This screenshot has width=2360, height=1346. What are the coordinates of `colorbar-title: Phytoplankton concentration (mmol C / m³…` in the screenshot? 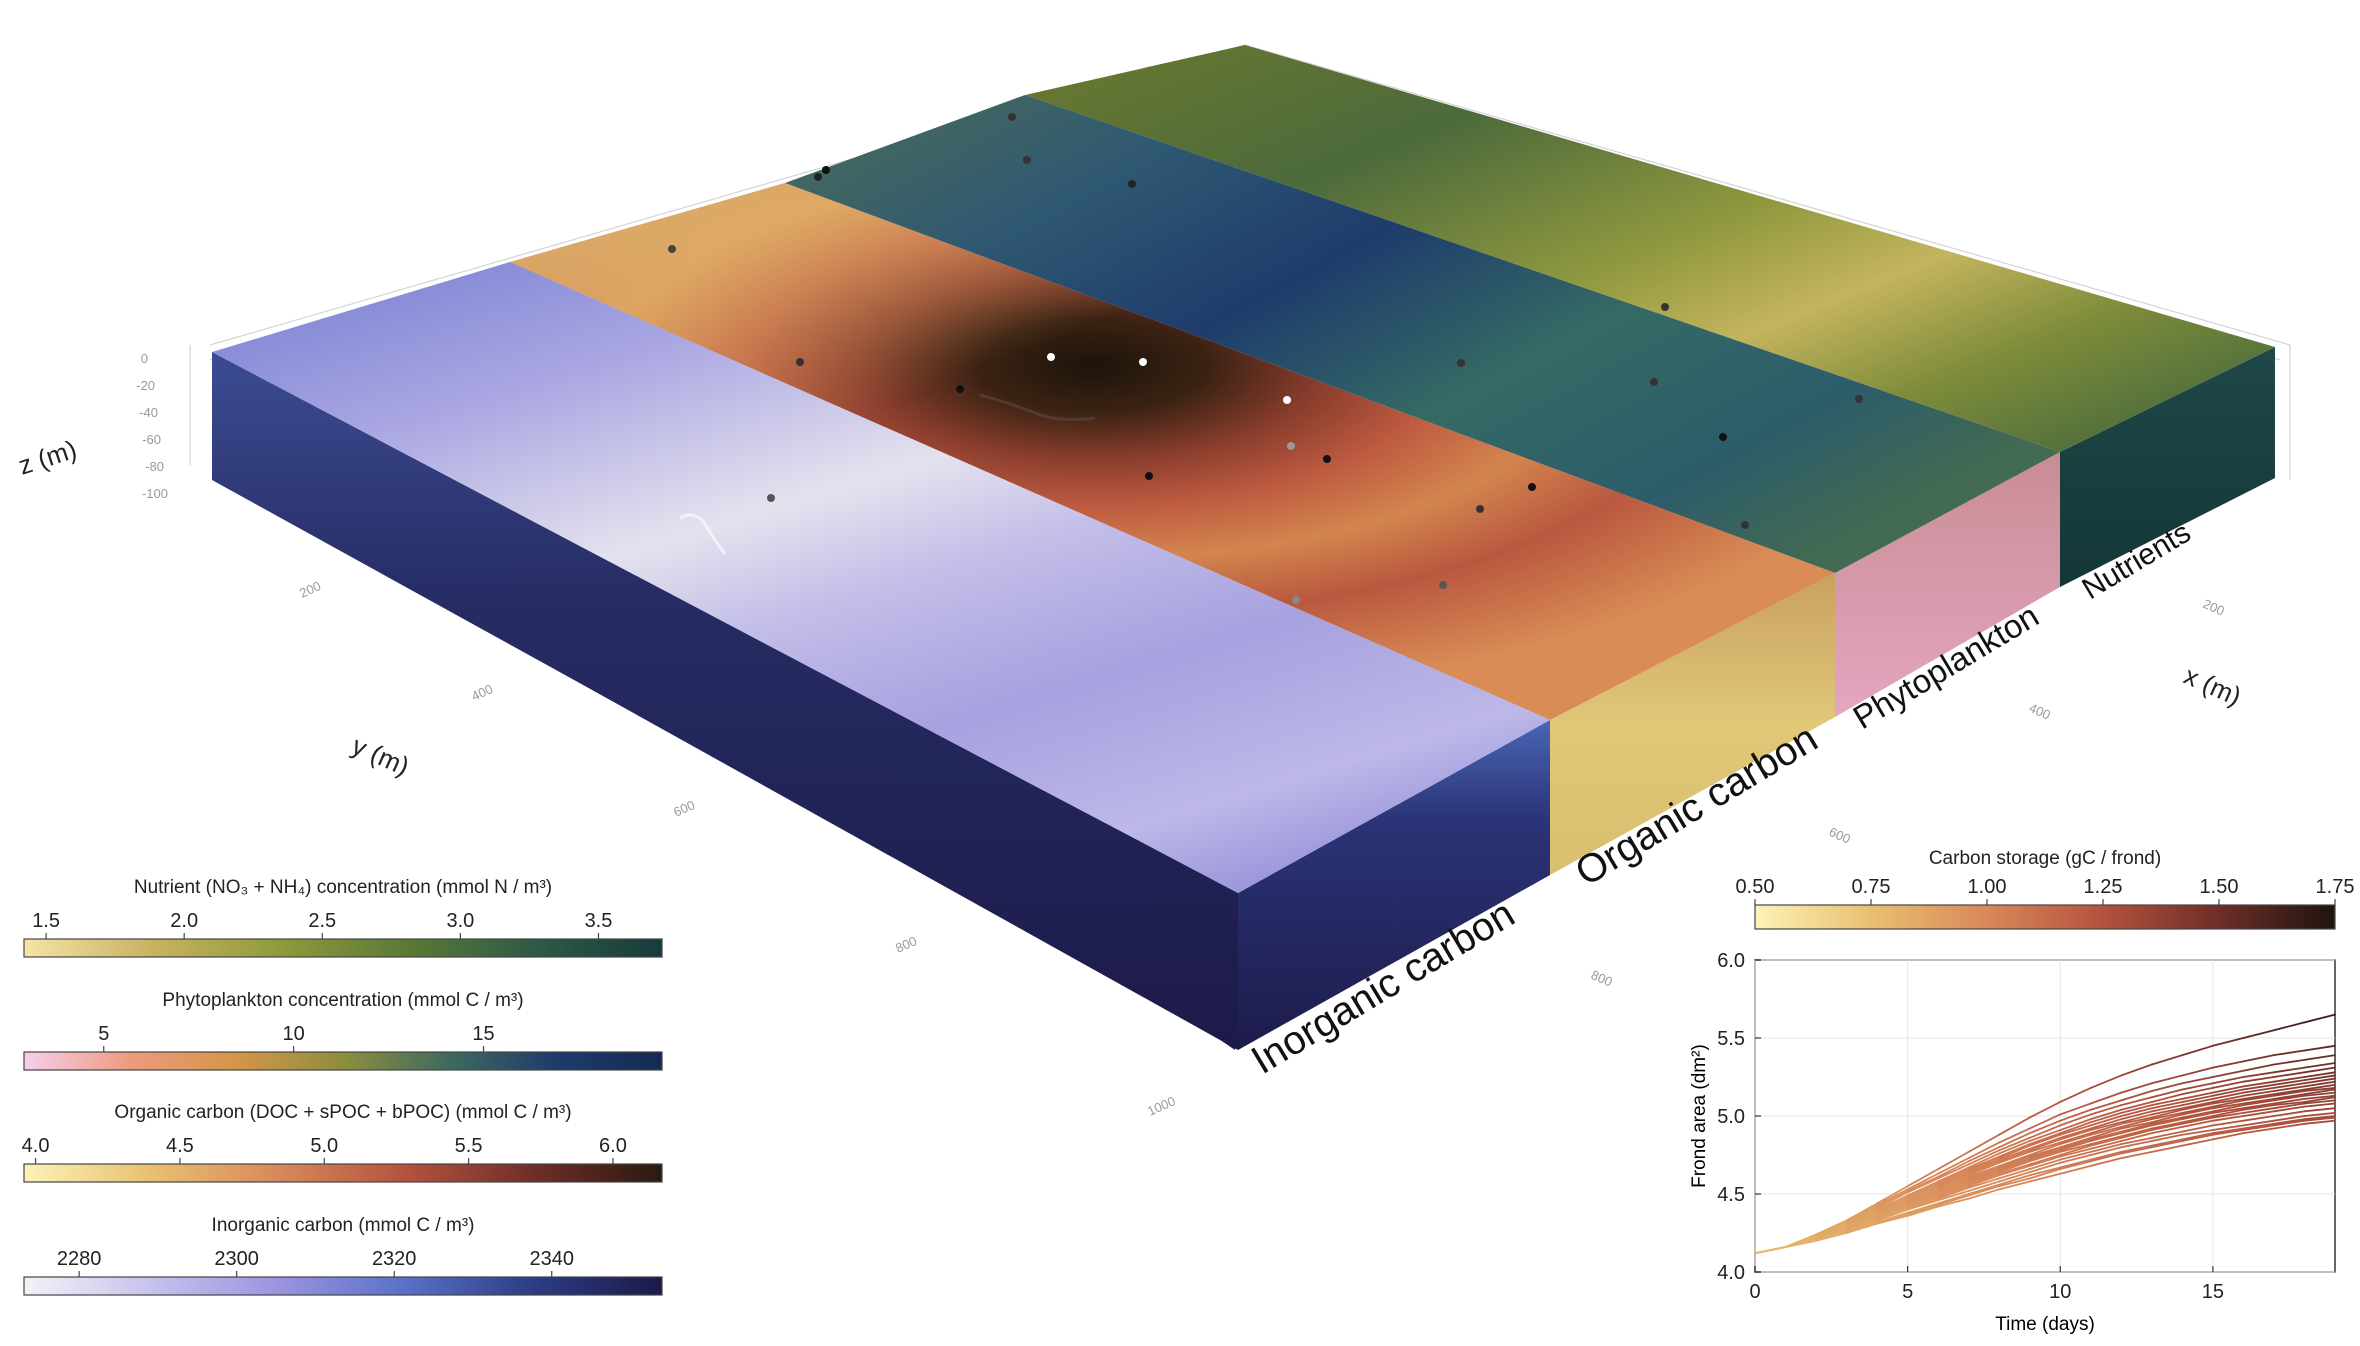 It's located at (342, 1000).